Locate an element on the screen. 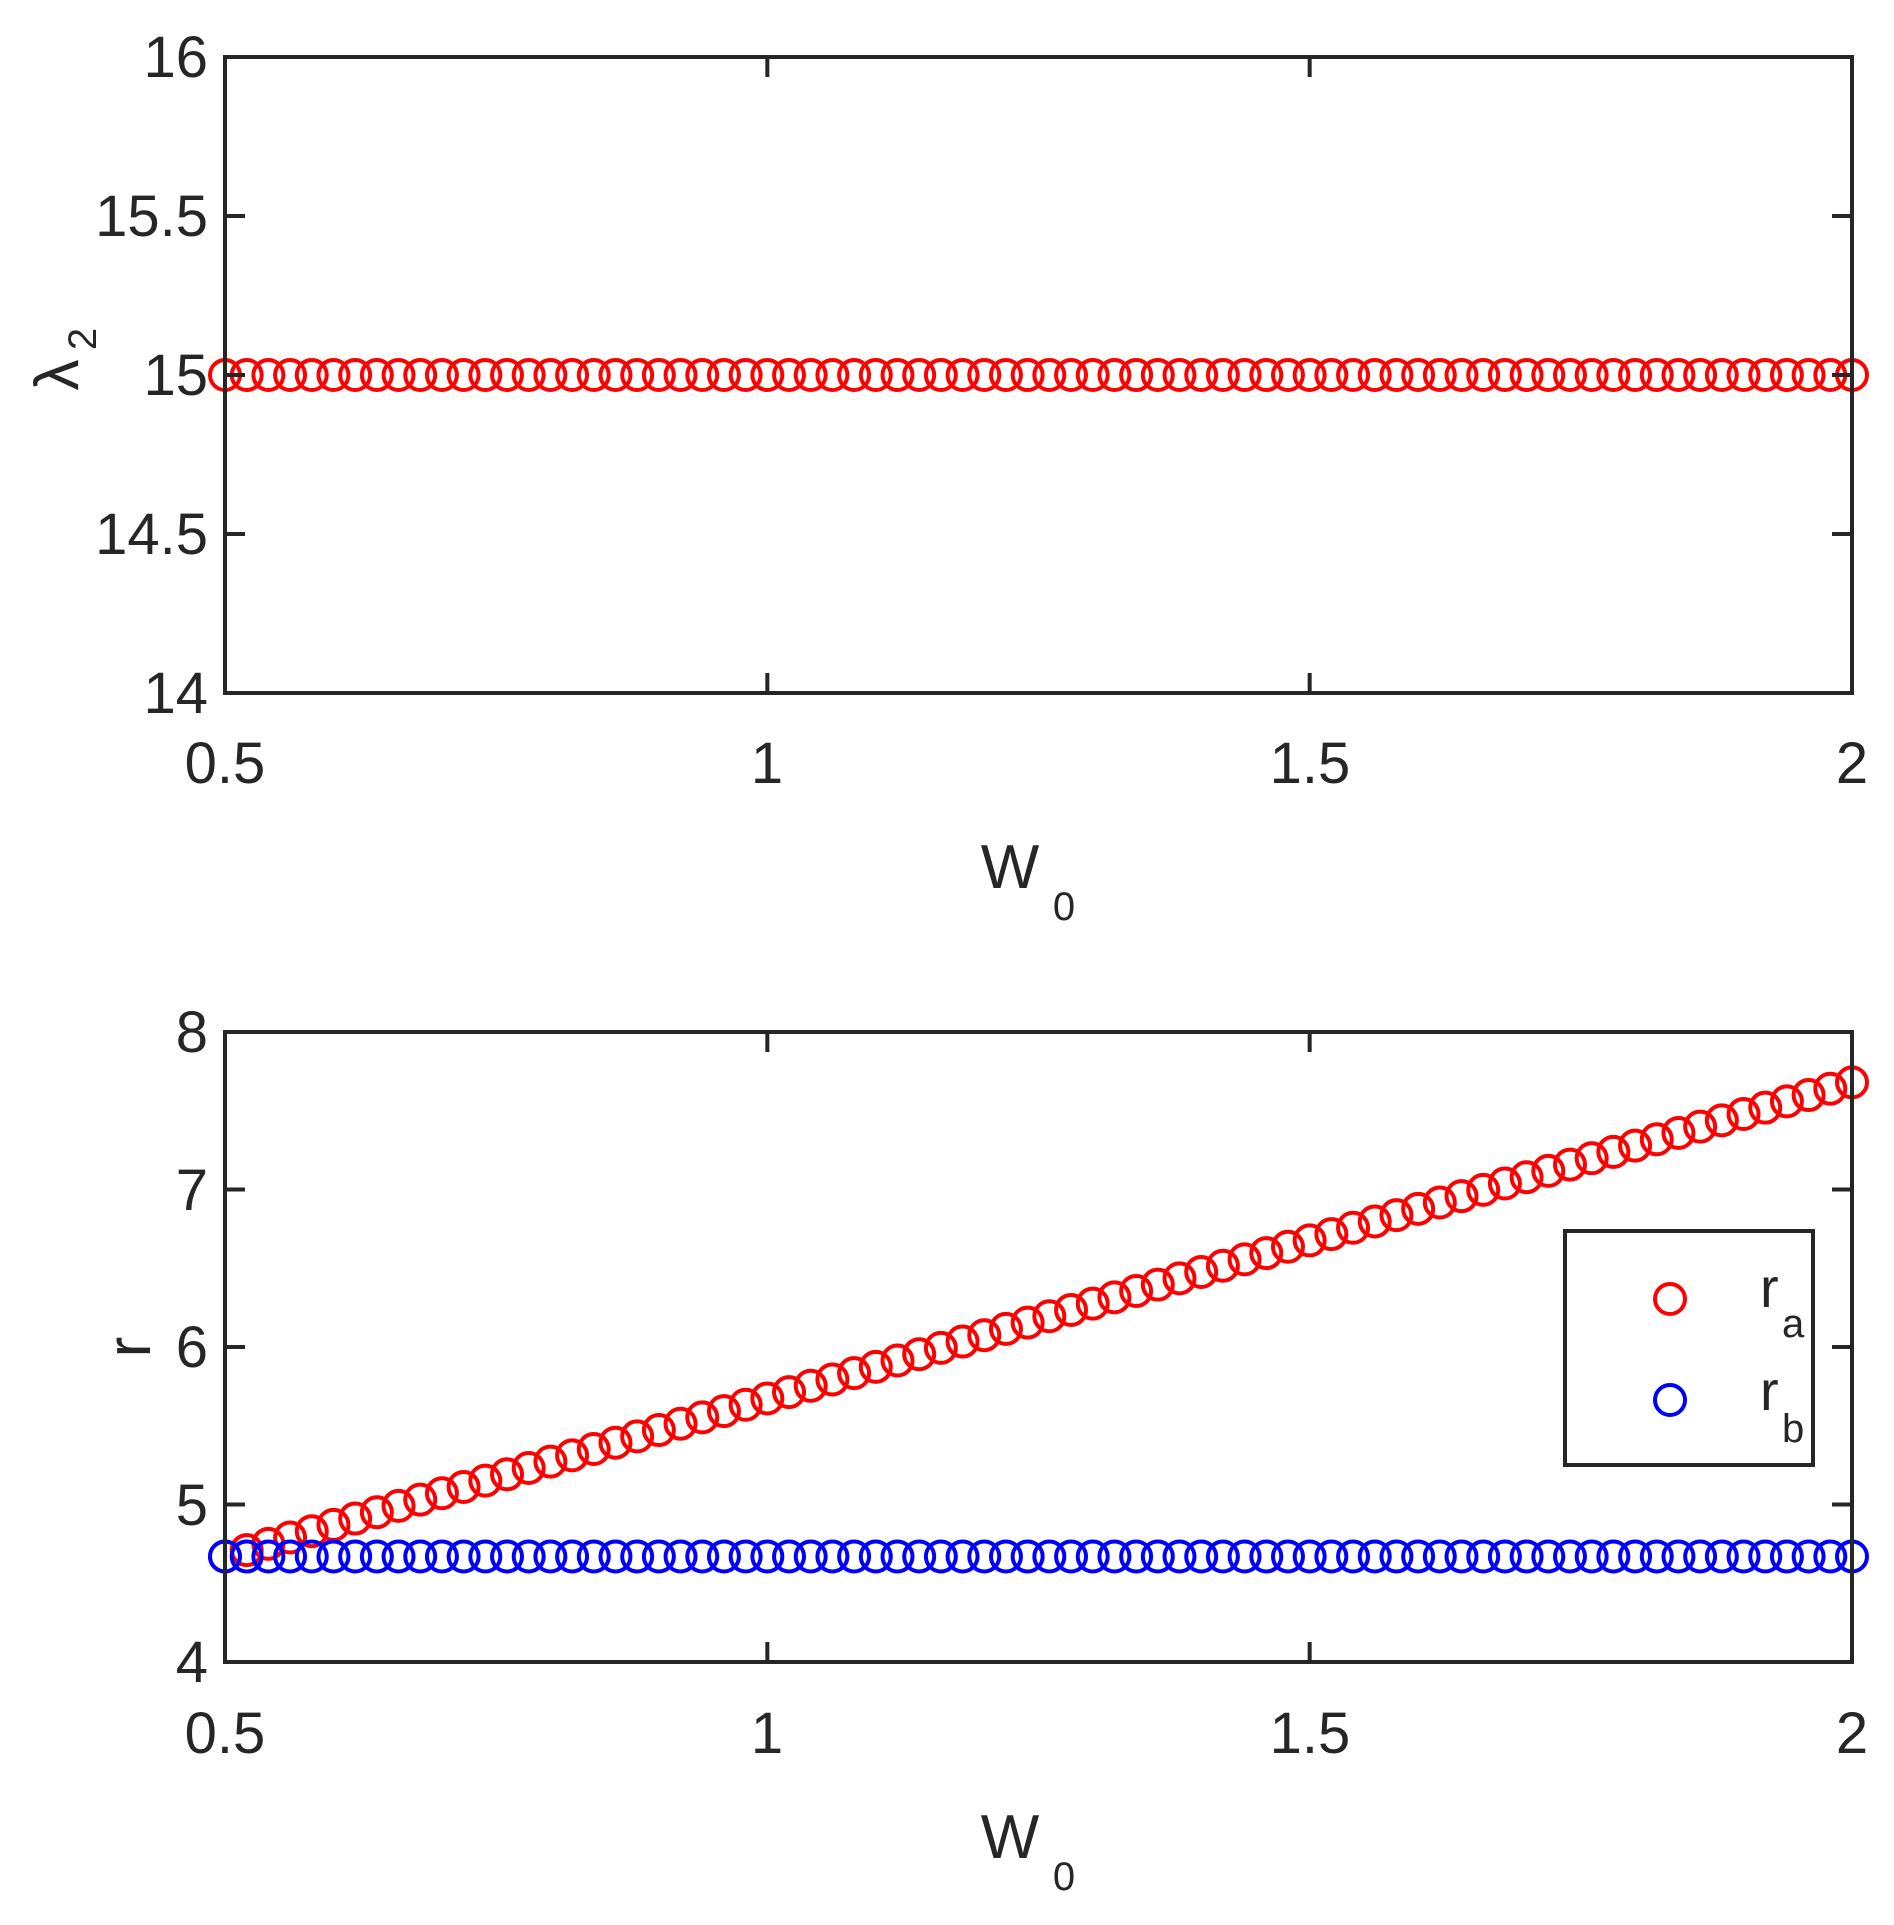  bottom-x-tick-label: 0.5 is located at coordinates (225, 1733).